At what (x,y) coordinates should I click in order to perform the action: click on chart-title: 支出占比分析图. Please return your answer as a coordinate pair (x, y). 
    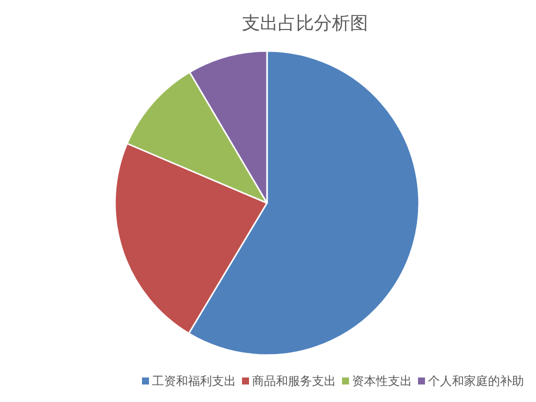
    Looking at the image, I should click on (305, 23).